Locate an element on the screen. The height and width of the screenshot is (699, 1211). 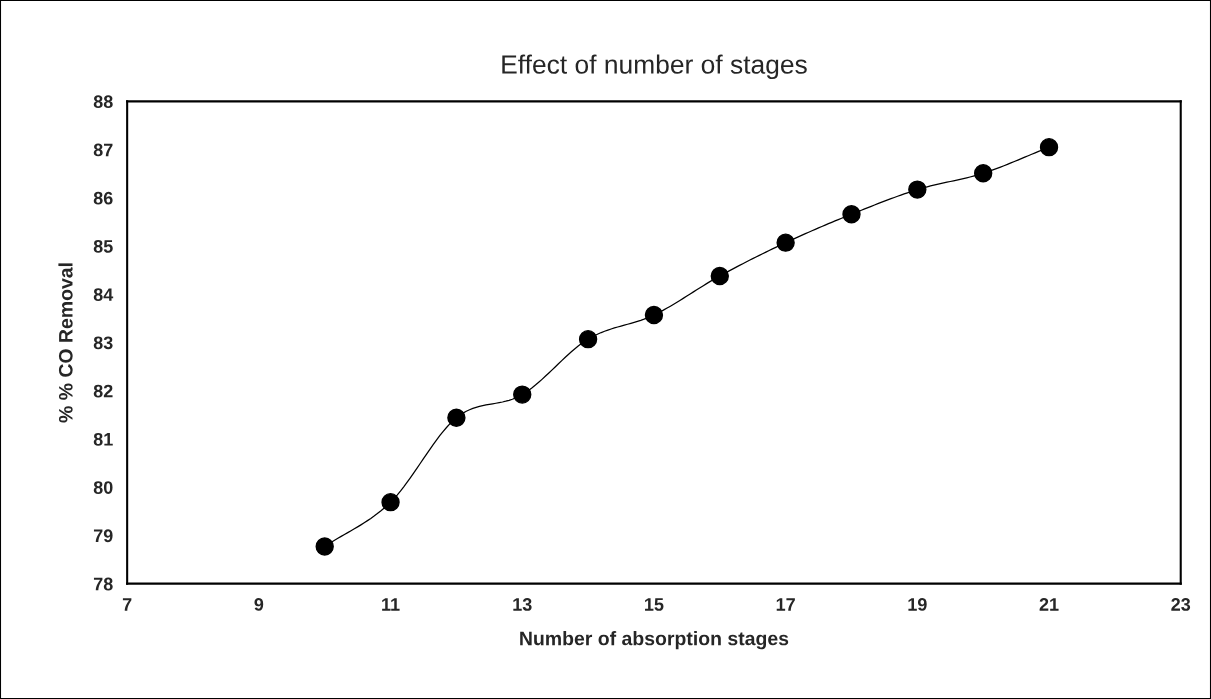
x-tick-label: 13 is located at coordinates (522, 604).